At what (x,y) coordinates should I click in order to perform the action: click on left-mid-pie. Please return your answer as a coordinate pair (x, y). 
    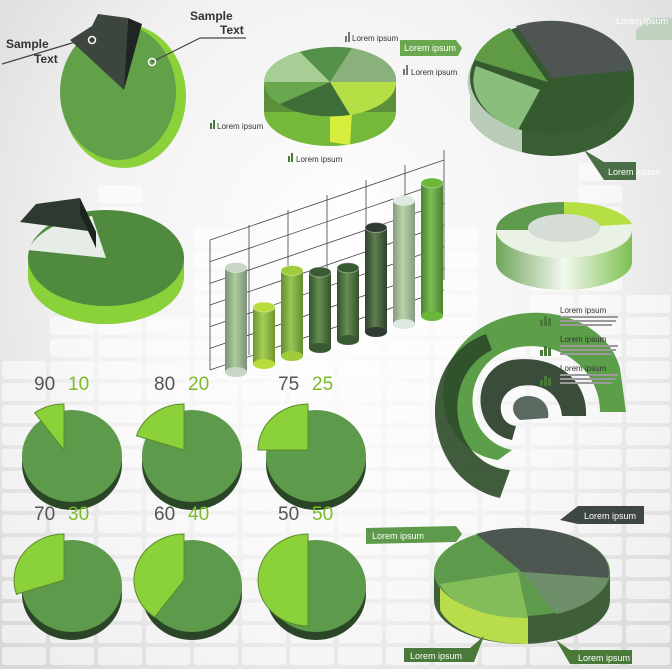
    Looking at the image, I should click on (102, 261).